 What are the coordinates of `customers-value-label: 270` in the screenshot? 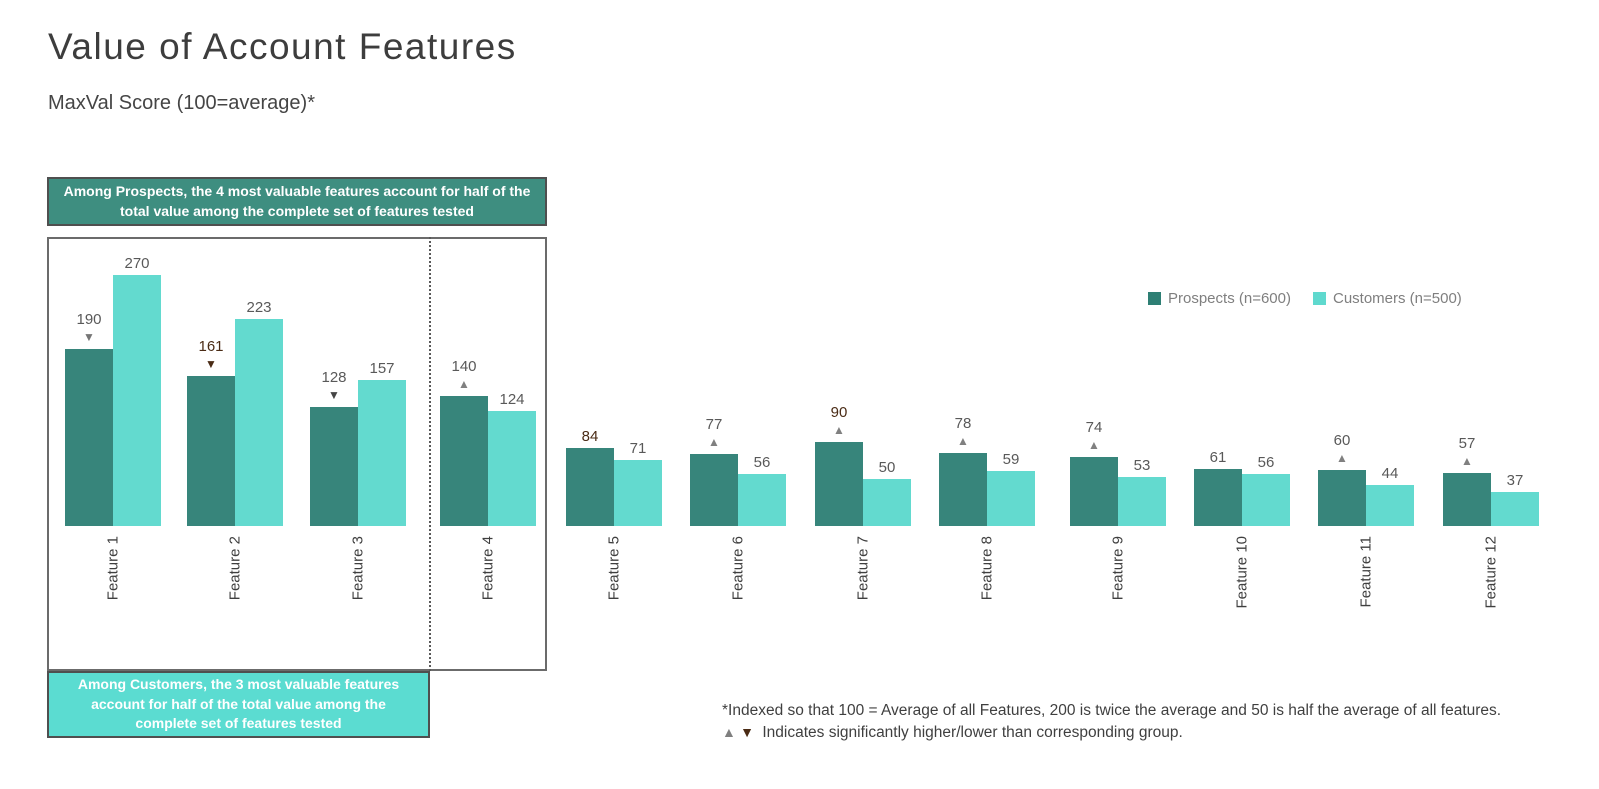 It's located at (137, 263).